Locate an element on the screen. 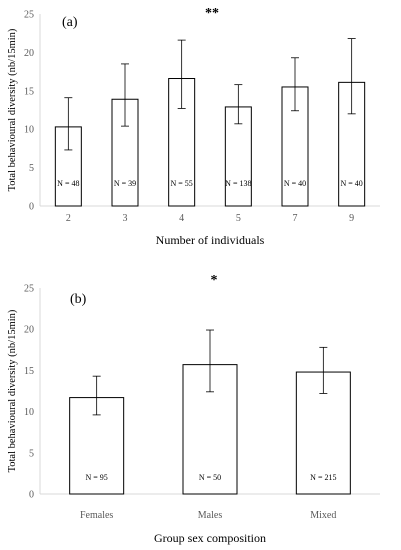 The width and height of the screenshot is (401, 550). n-label: N = 55 is located at coordinates (182, 183).